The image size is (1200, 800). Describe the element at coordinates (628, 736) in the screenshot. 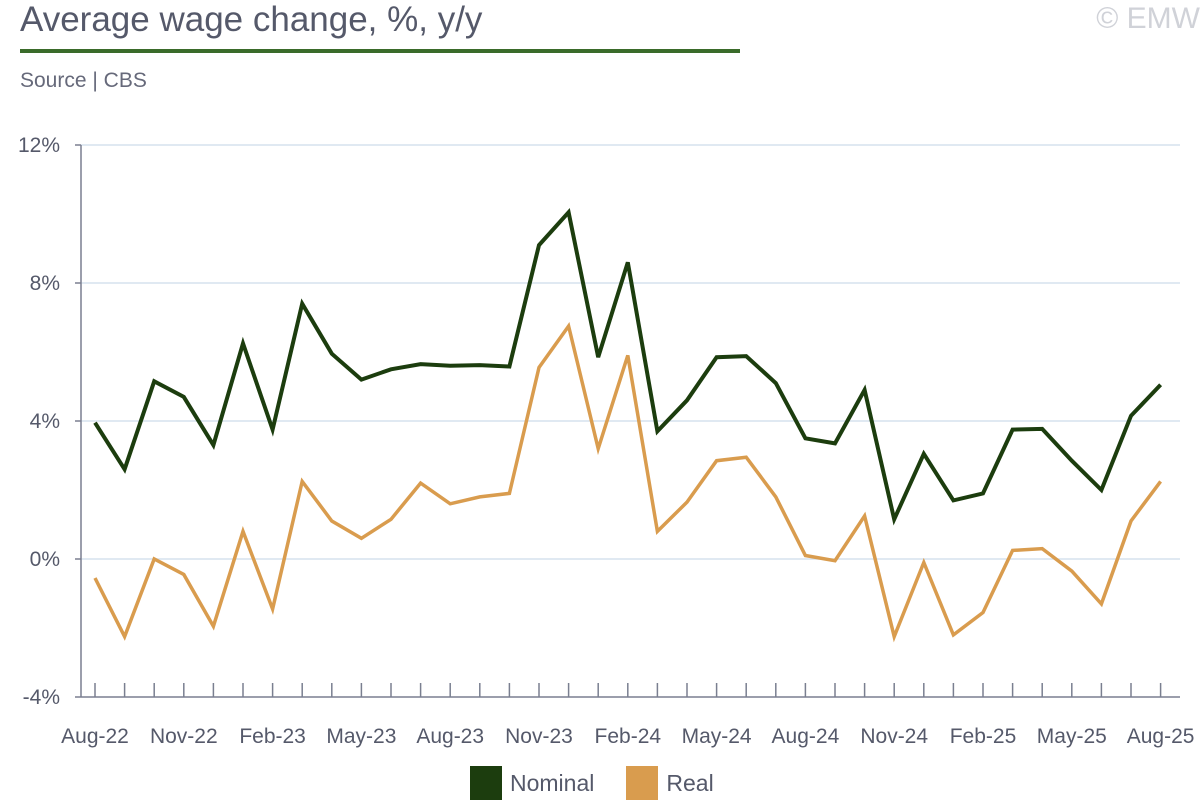

I see `x-tick-label: Feb-24` at that location.